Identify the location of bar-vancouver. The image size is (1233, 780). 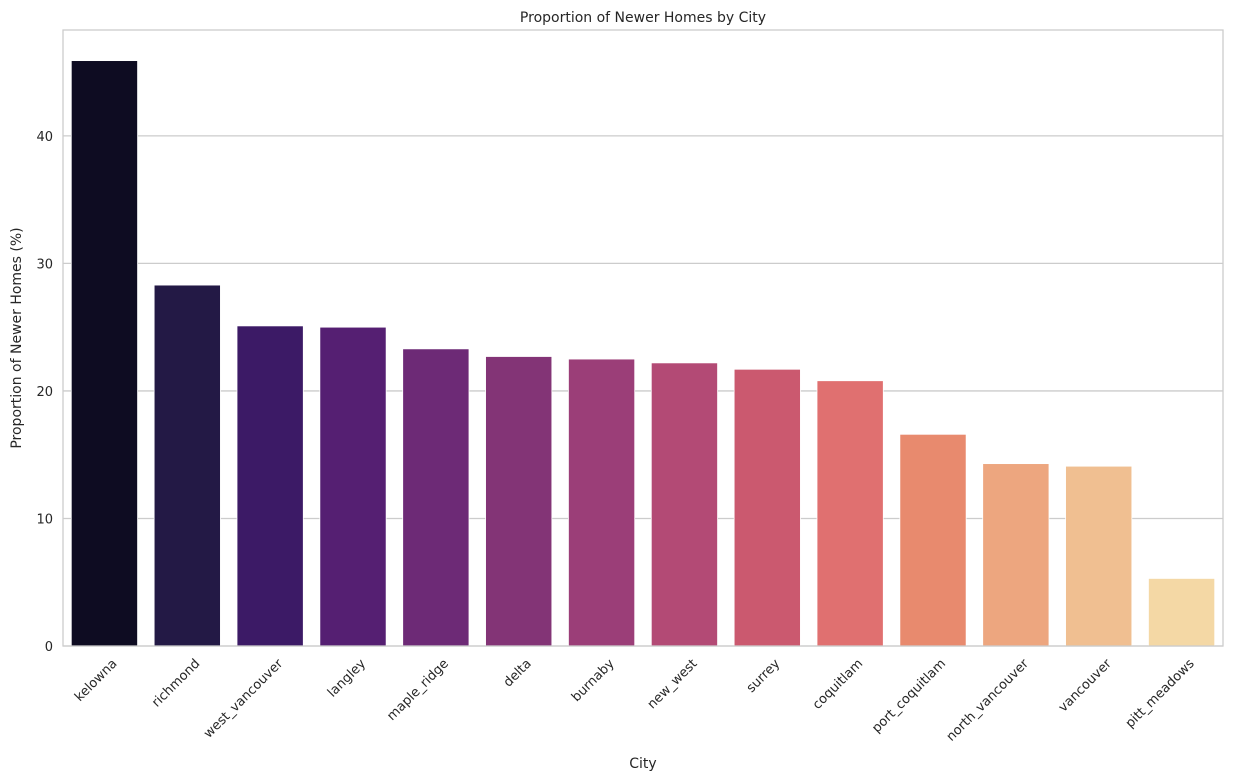
(1099, 556).